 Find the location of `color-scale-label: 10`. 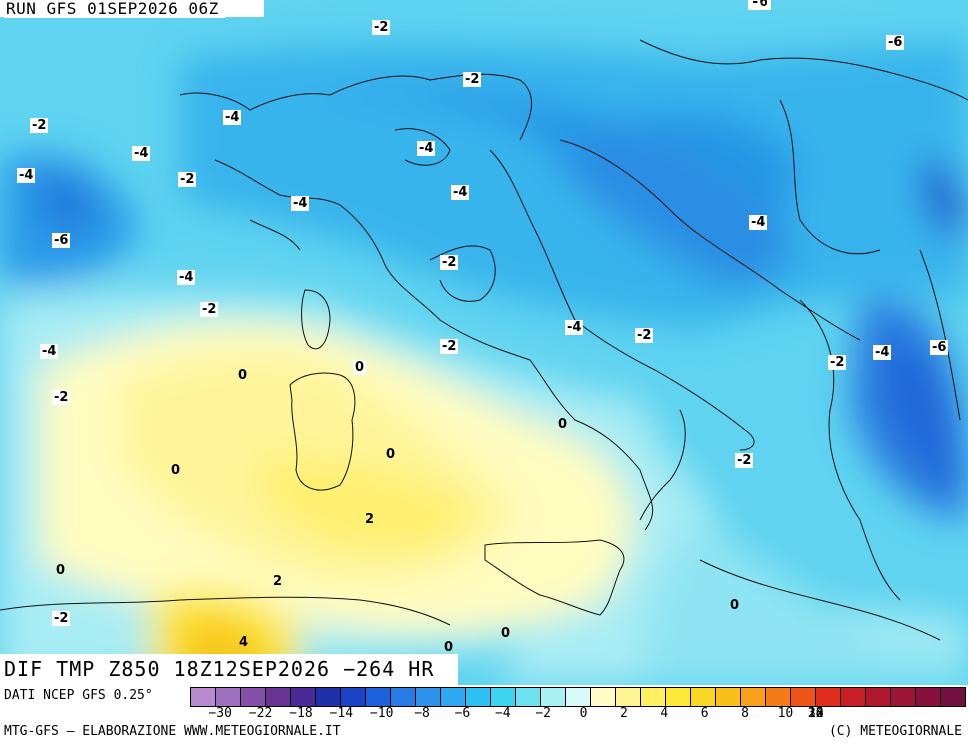

color-scale-label: 10 is located at coordinates (785, 713).